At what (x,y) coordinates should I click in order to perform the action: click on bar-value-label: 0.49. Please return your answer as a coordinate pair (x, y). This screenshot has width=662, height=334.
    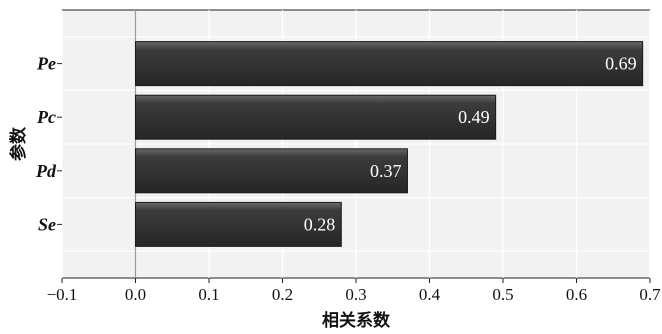
    Looking at the image, I should click on (474, 117).